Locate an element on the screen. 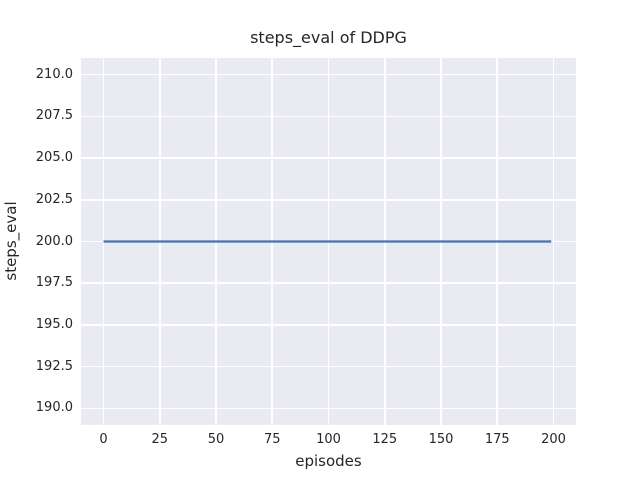 The height and width of the screenshot is (480, 640). x-tick-label: 25 is located at coordinates (160, 439).